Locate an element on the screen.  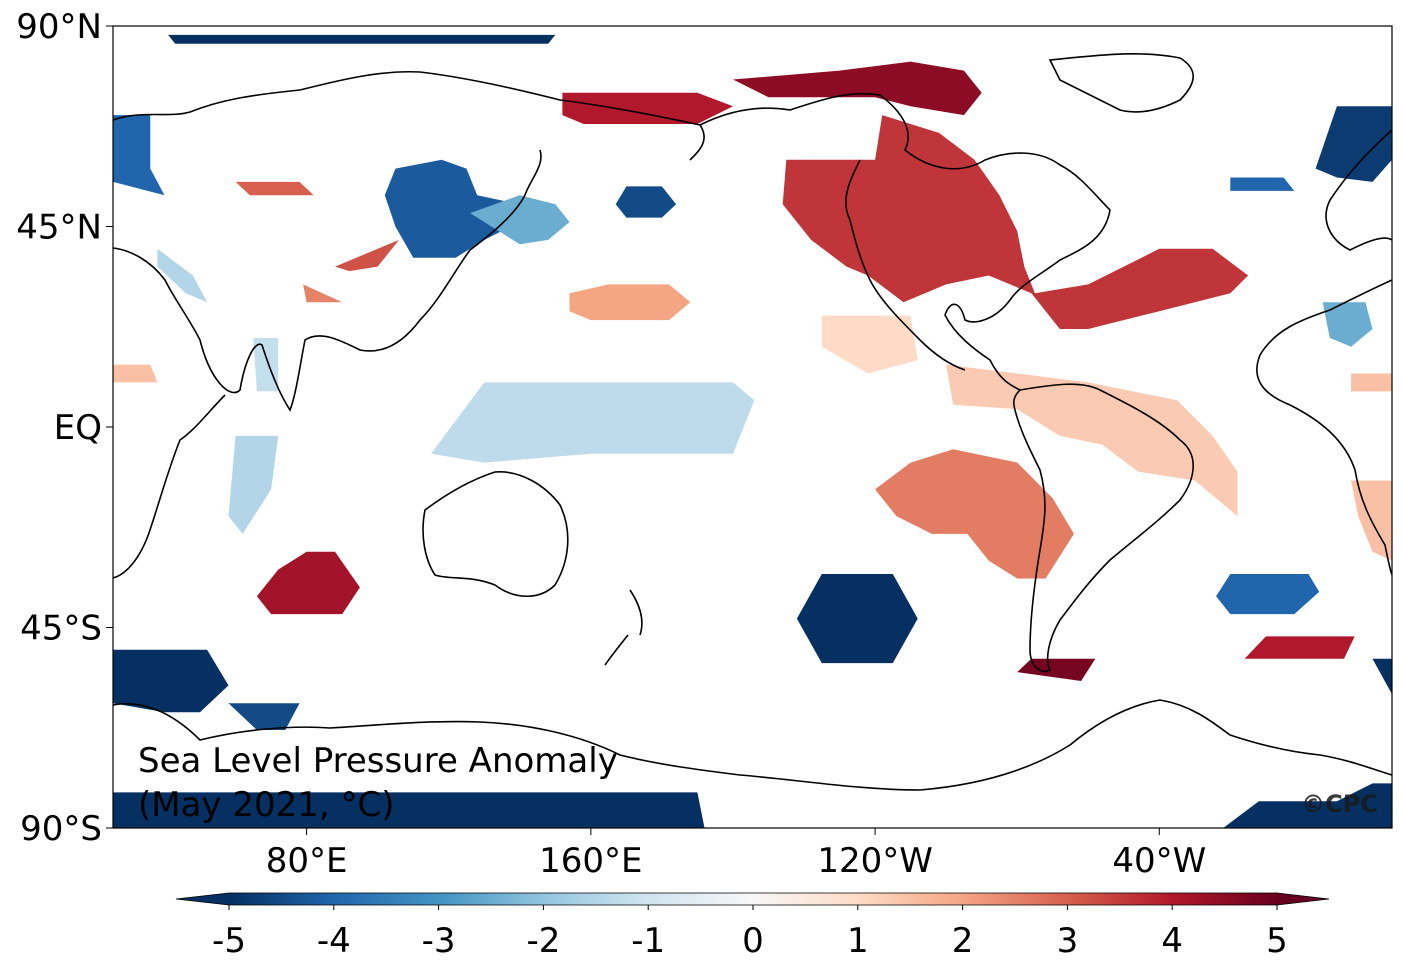
colorbar: -5 -4 -3 -2 -1 0 1 2 3 4 5 is located at coordinates (752, 926).